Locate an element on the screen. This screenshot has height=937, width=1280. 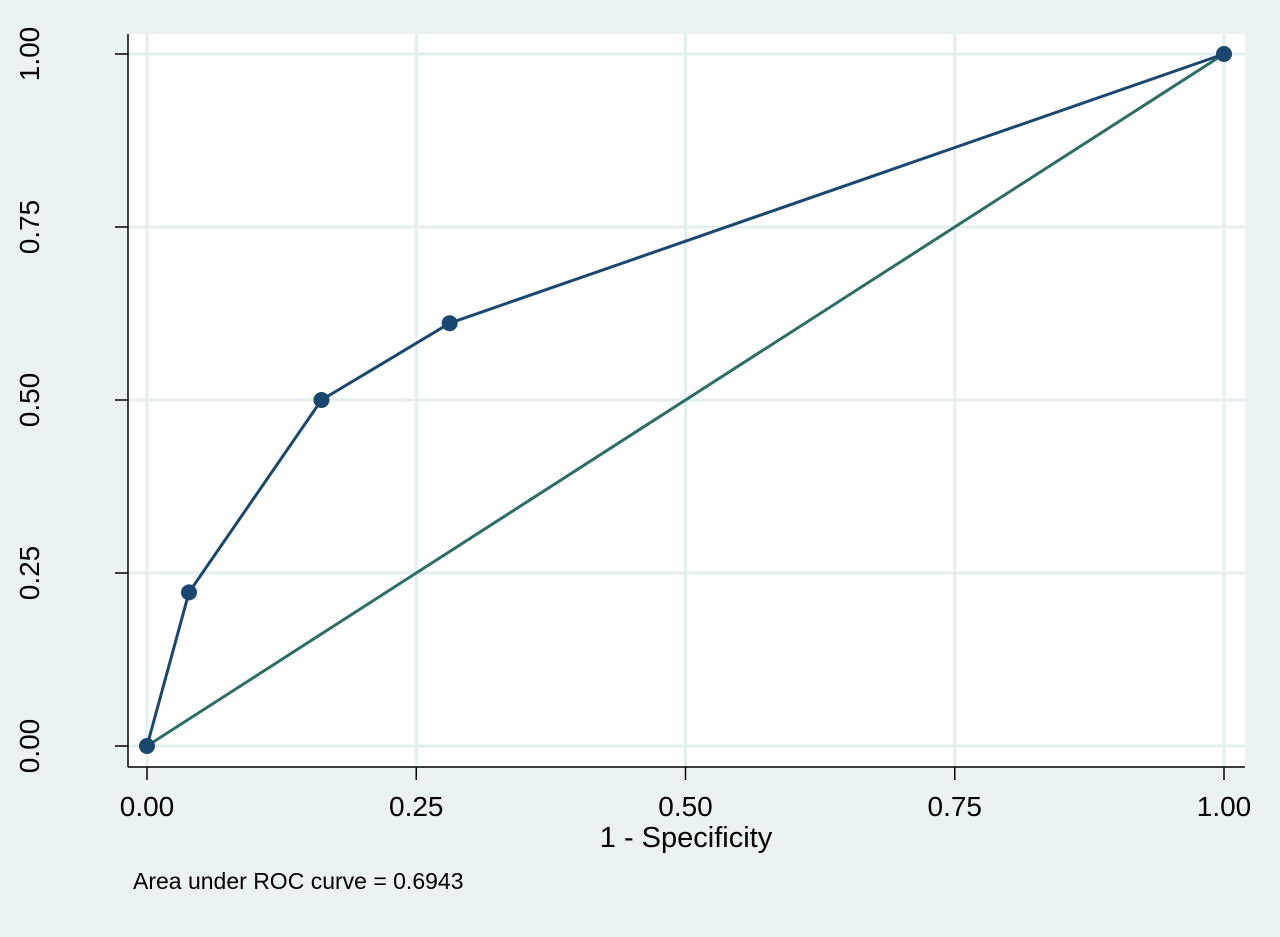
x-tick-label: 0.50 is located at coordinates (685, 806).